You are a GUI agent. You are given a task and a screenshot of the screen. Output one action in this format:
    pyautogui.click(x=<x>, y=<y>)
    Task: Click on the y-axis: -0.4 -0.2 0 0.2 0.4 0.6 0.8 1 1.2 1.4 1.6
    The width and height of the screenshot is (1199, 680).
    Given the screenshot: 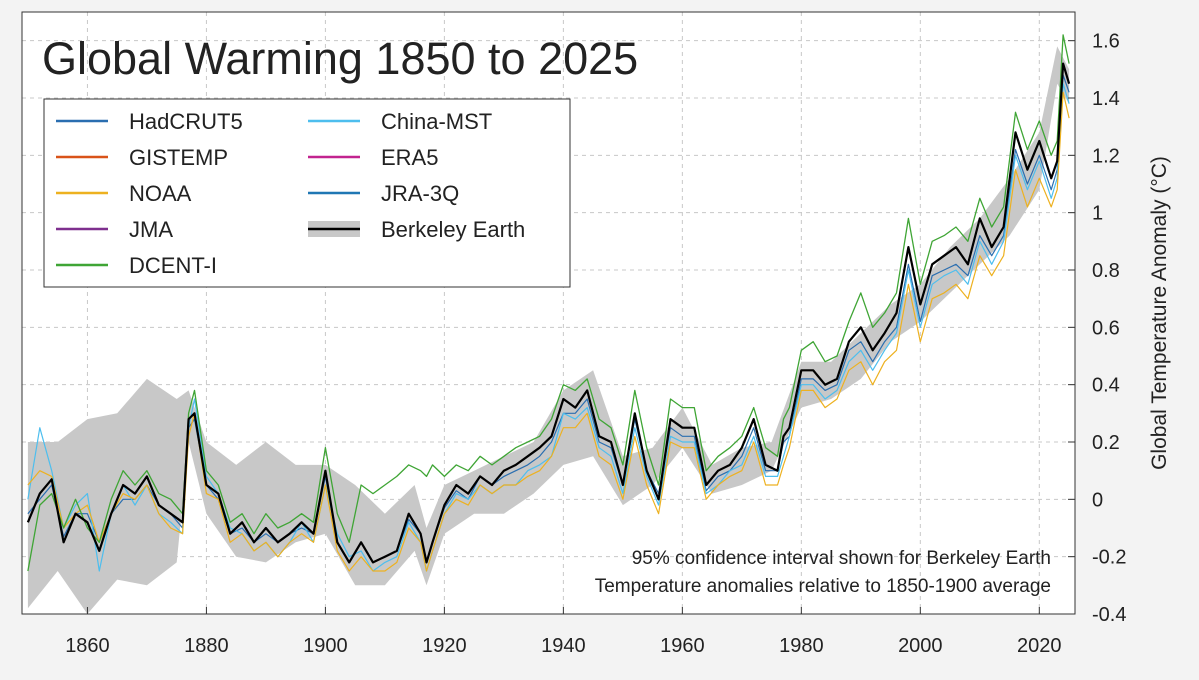 What is the action you would take?
    pyautogui.click(x=1097, y=328)
    